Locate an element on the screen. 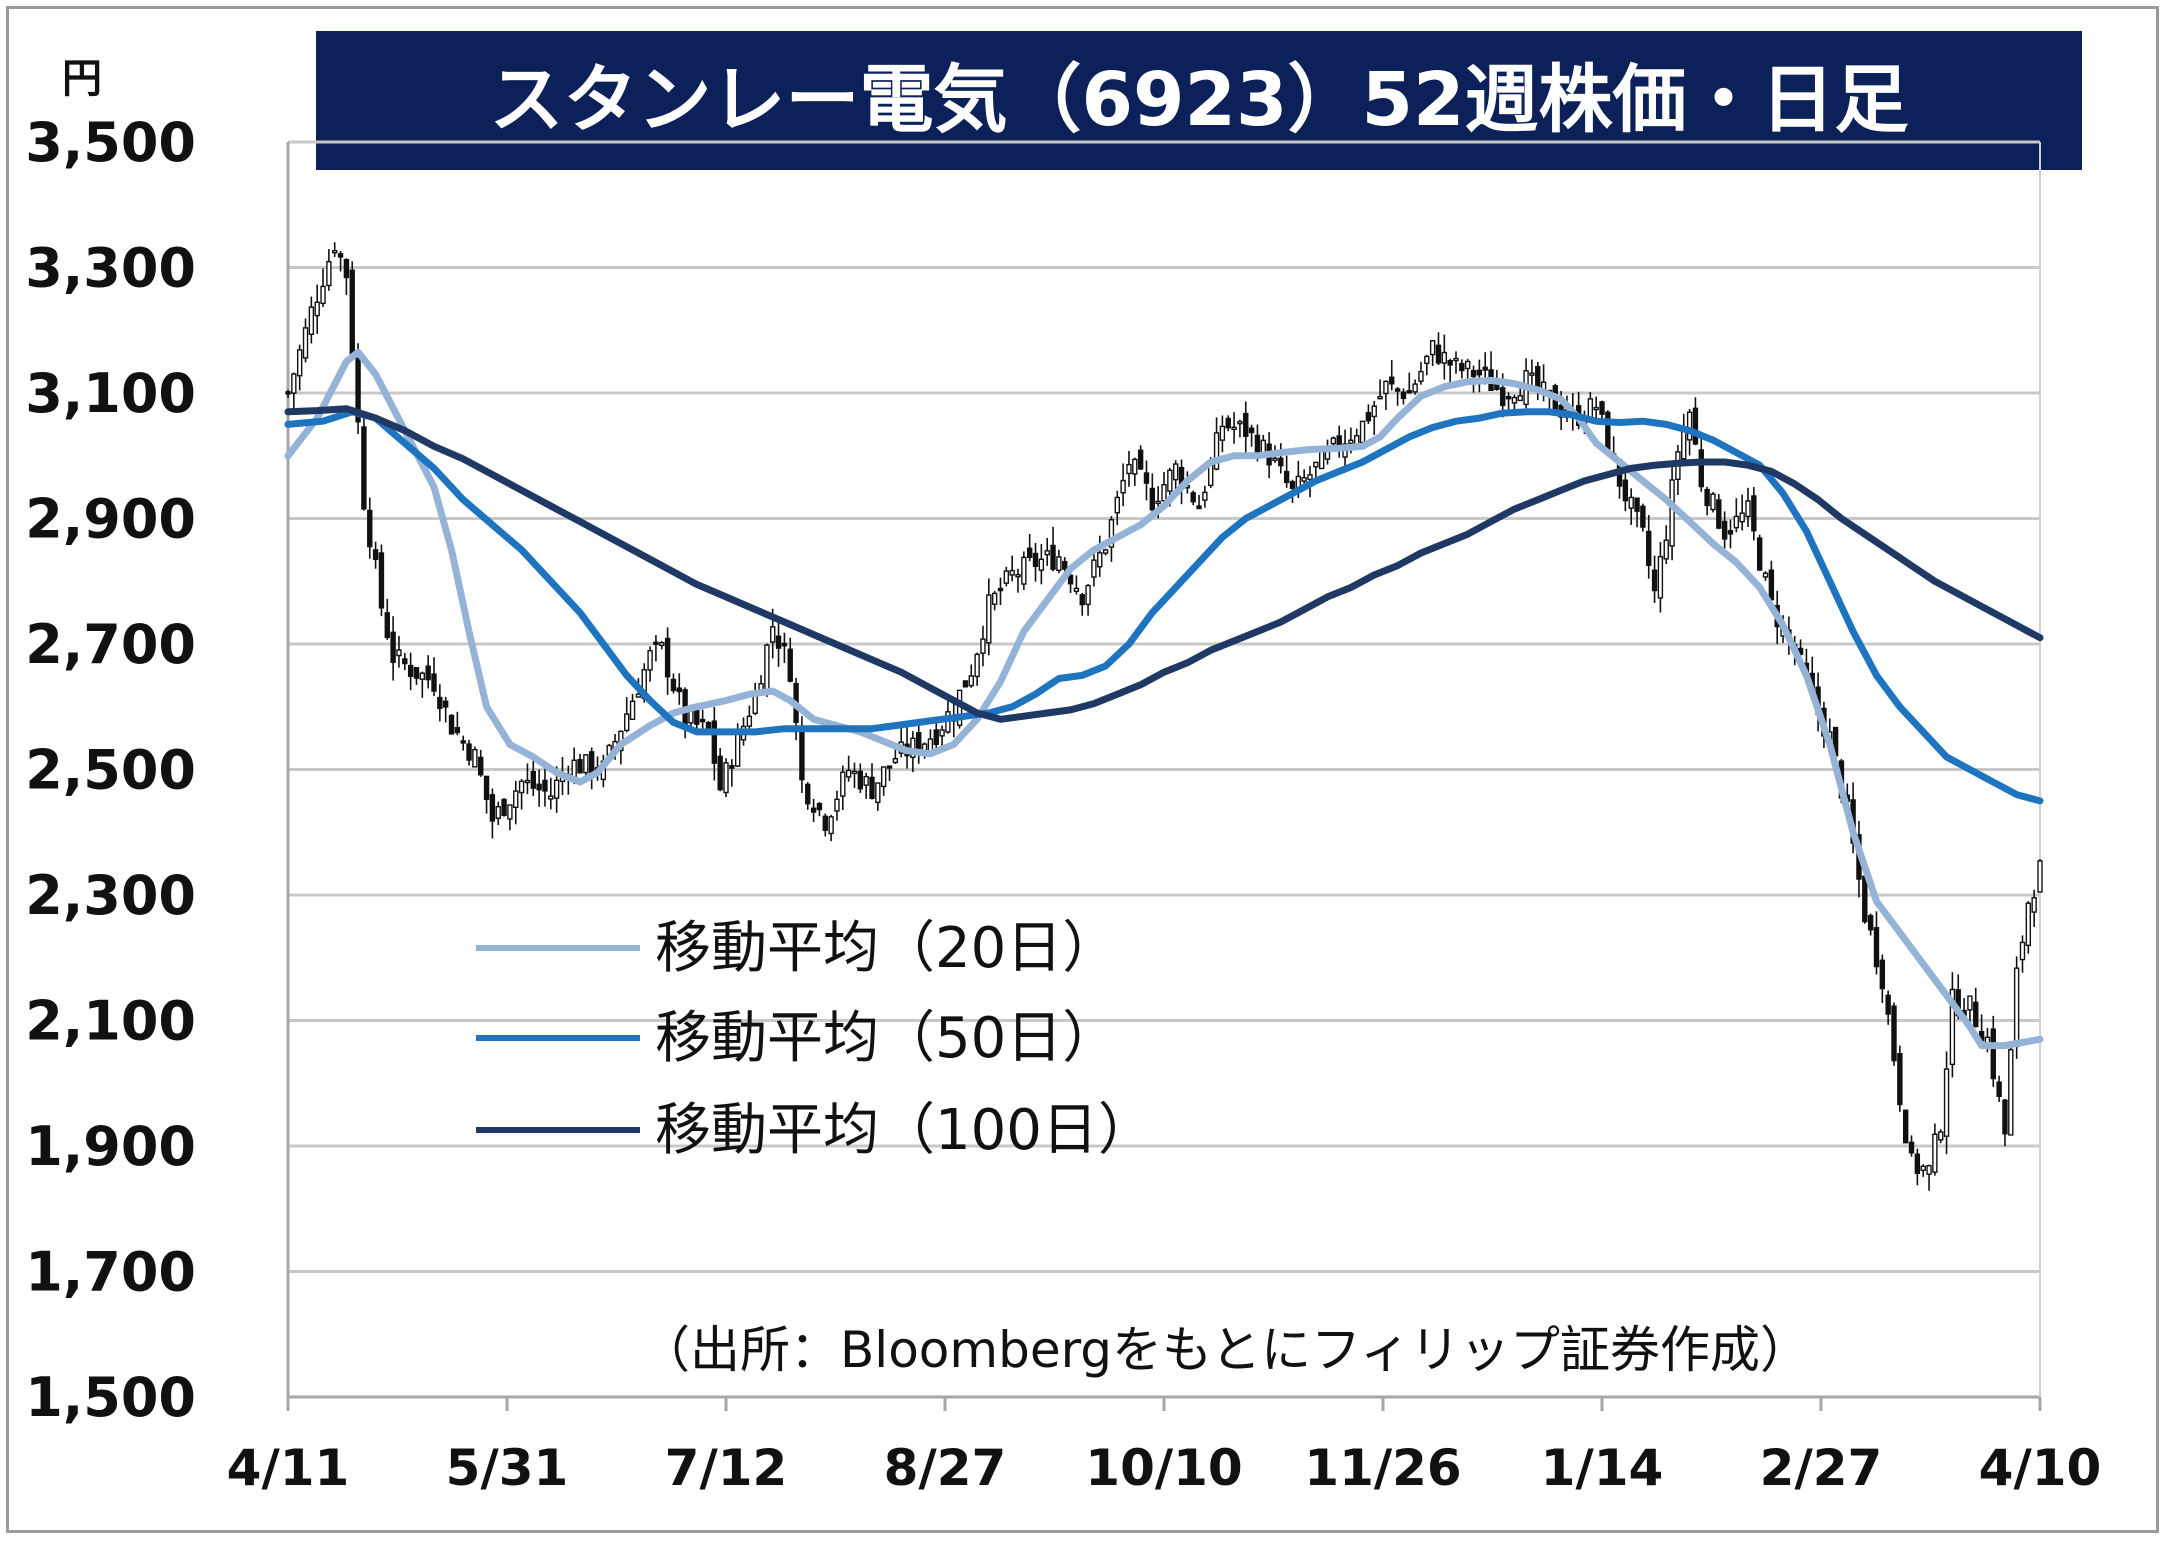  legend-label-ma50: 移動平均（50日） is located at coordinates (886, 1038).